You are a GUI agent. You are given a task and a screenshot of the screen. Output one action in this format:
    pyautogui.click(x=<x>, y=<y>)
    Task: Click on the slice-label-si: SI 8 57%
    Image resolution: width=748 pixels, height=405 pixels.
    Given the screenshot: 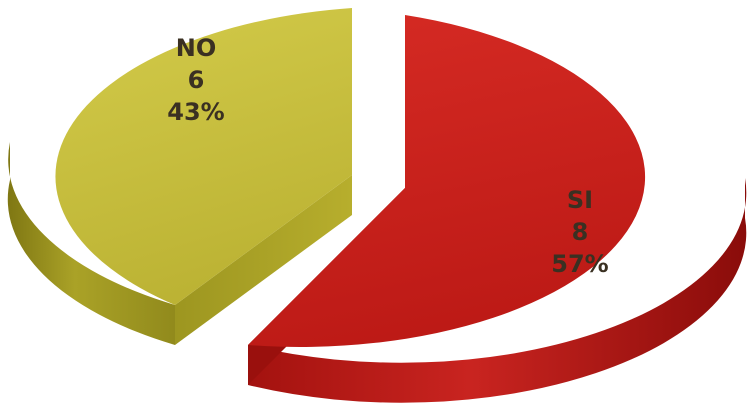 What is the action you would take?
    pyautogui.click(x=579, y=232)
    